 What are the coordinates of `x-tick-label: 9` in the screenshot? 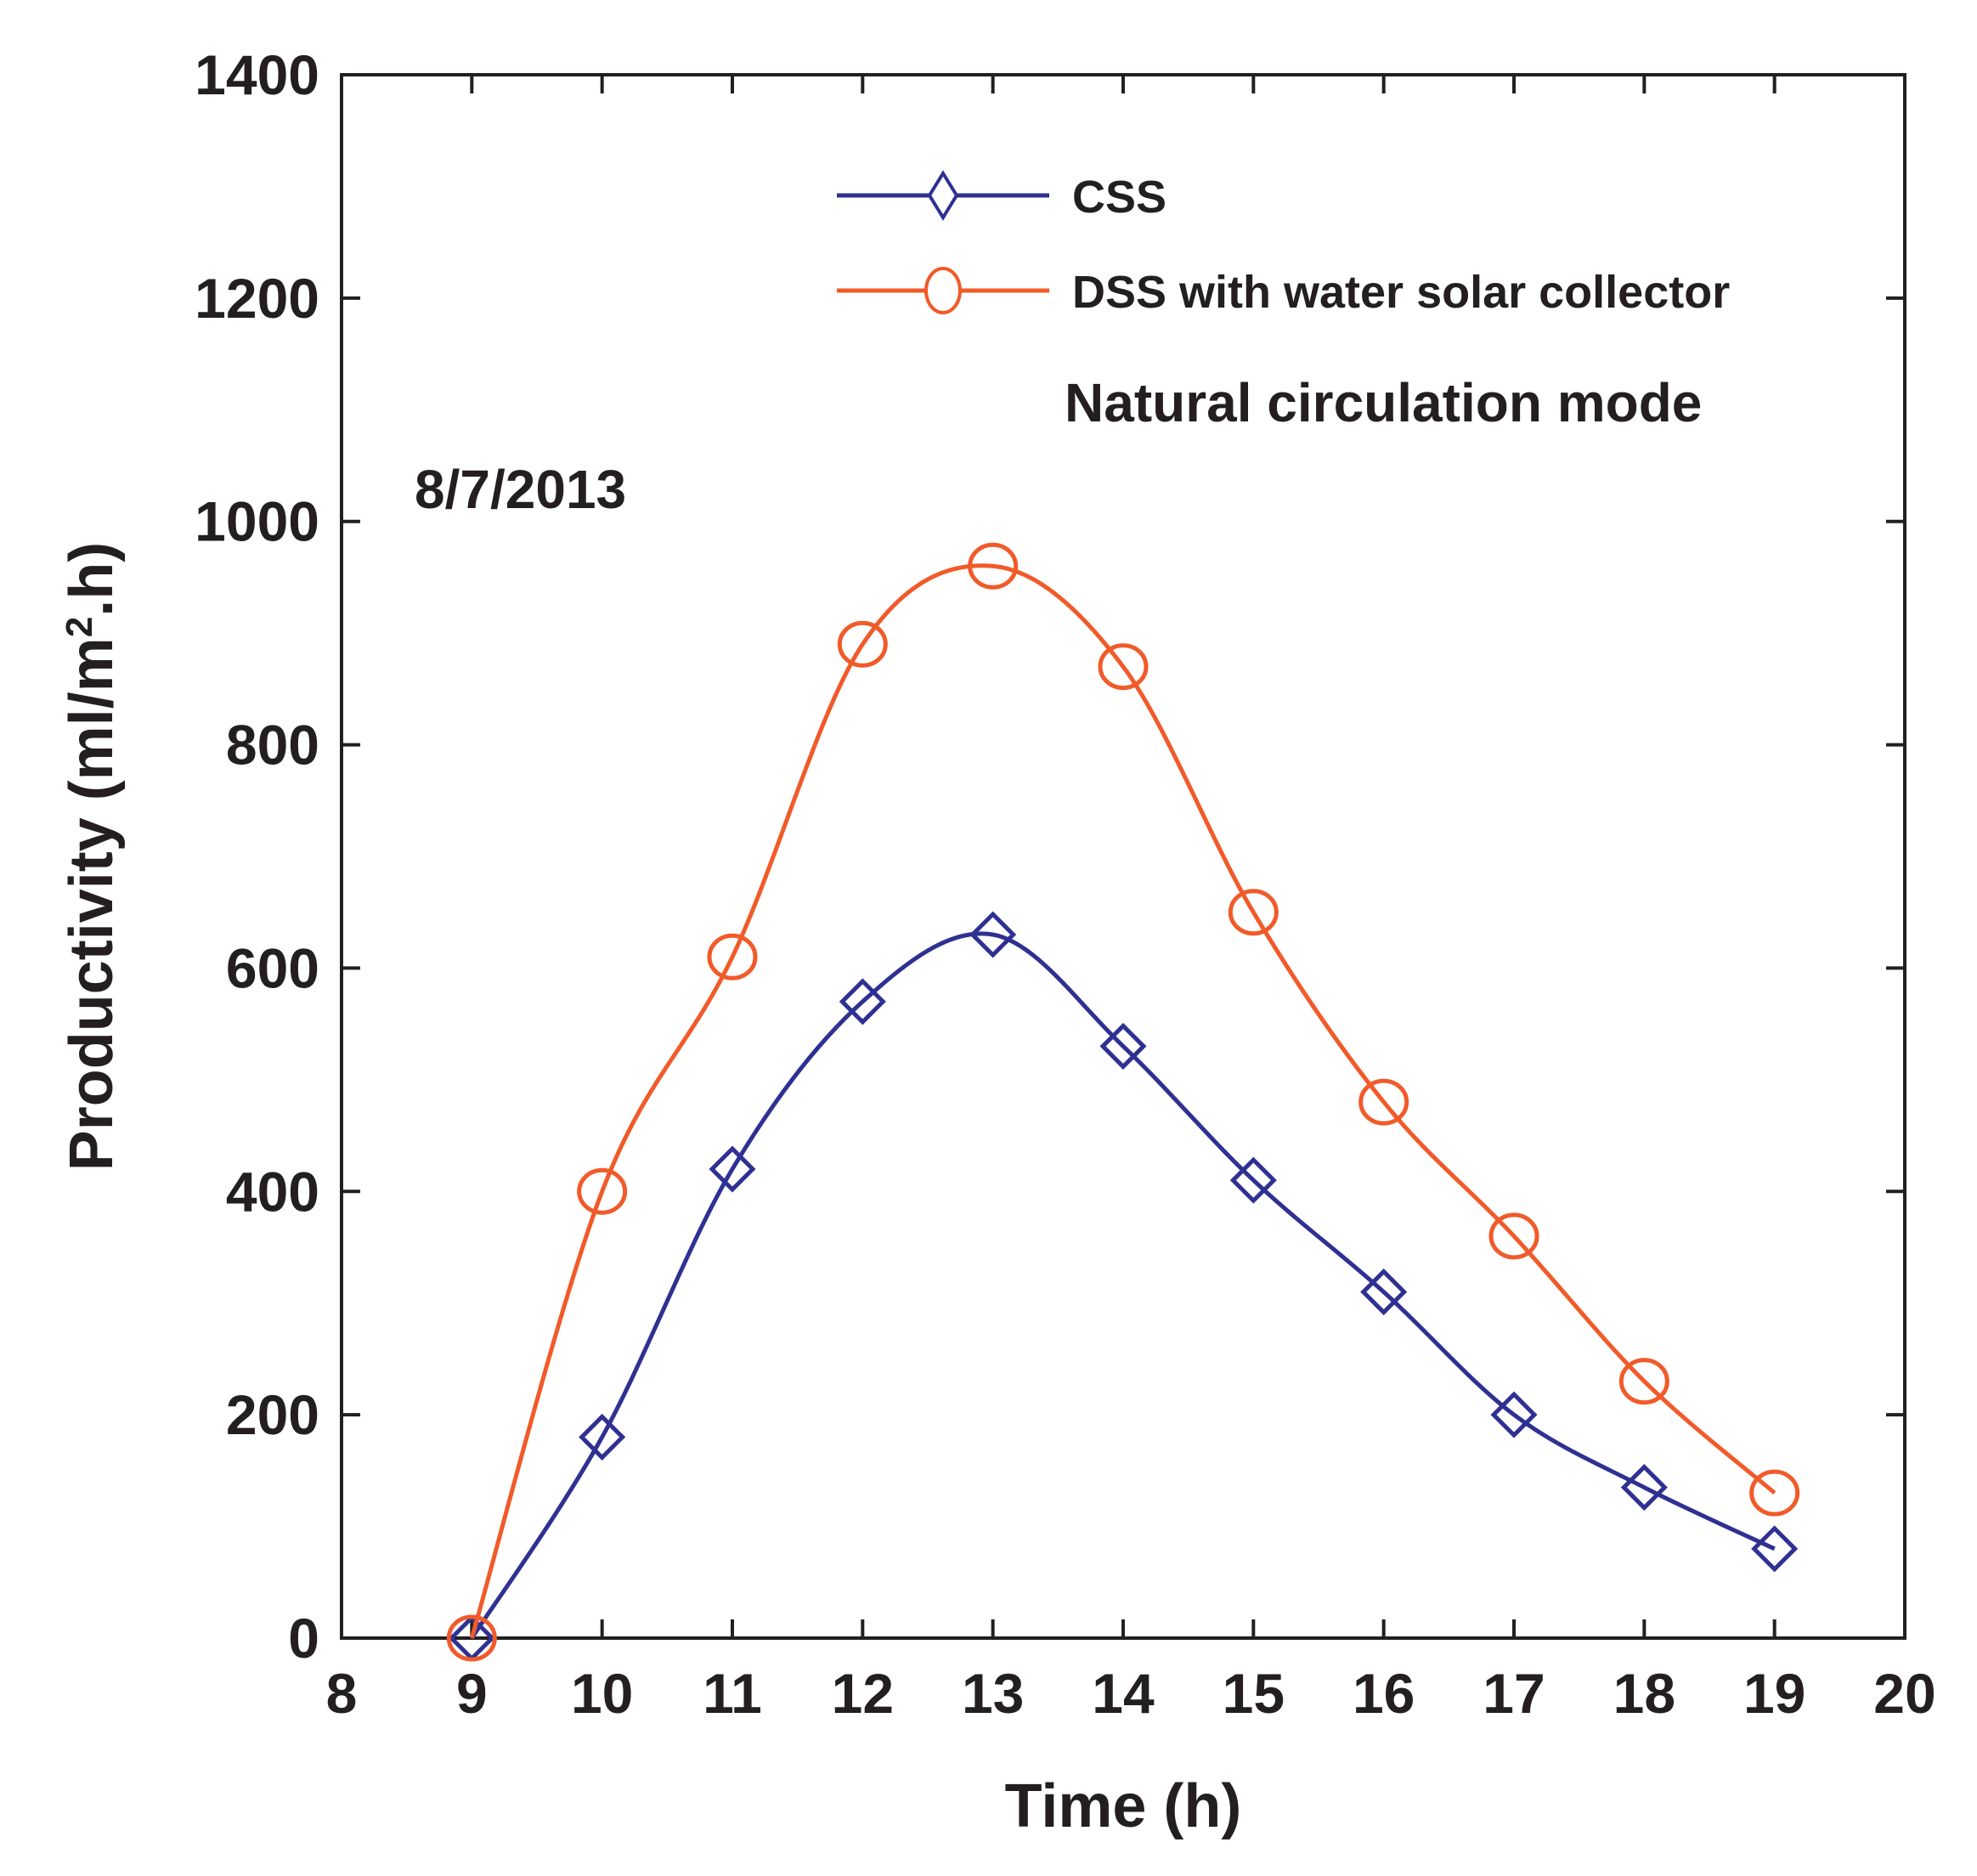 It's located at (472, 1693).